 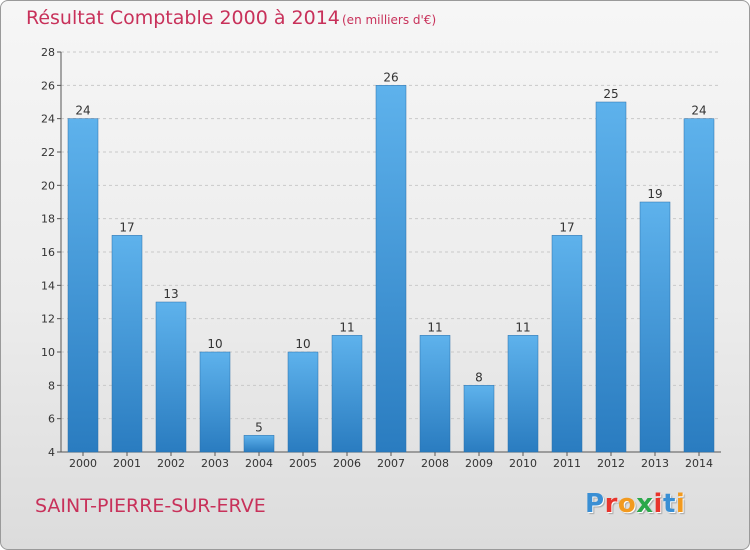 I want to click on logo-letter: r, so click(x=611, y=504).